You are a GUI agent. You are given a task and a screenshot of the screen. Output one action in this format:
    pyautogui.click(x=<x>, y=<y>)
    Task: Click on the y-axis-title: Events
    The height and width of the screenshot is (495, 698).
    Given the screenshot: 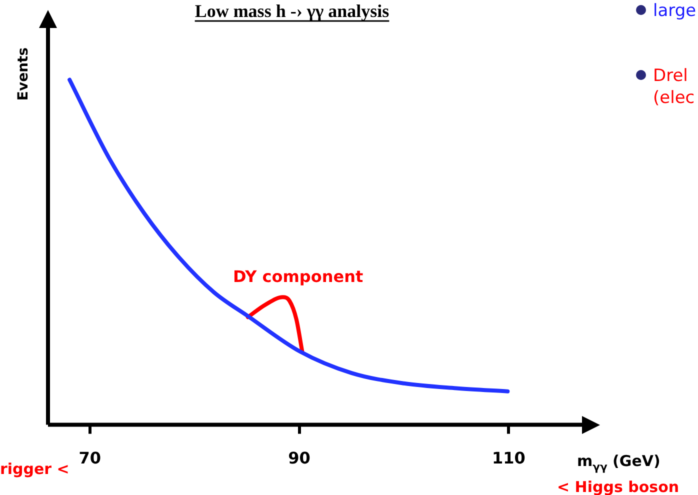 What is the action you would take?
    pyautogui.click(x=24, y=74)
    